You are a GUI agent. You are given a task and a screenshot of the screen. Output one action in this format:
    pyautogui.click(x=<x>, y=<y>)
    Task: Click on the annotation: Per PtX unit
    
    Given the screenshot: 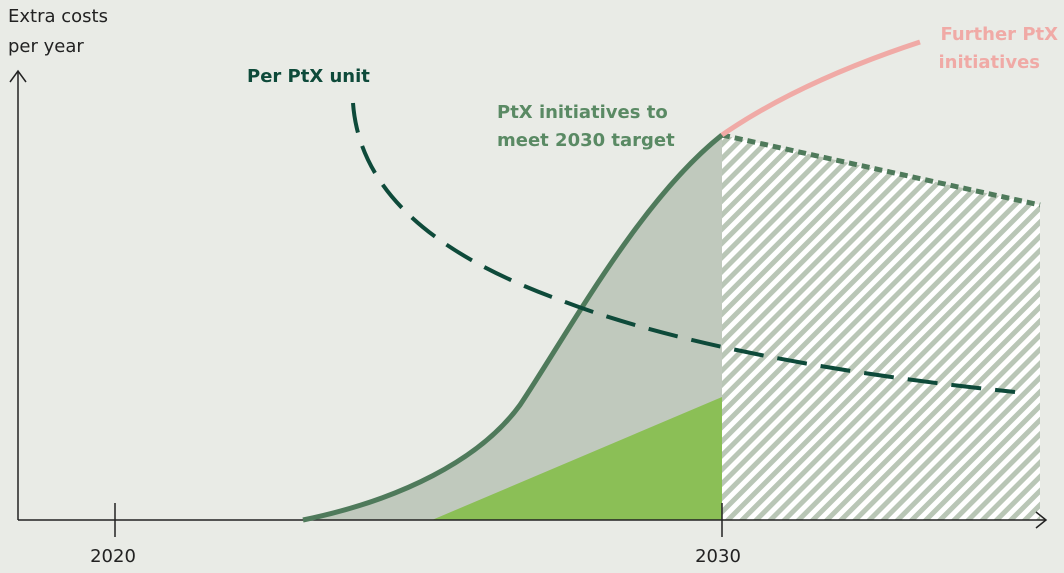 What is the action you would take?
    pyautogui.click(x=308, y=76)
    